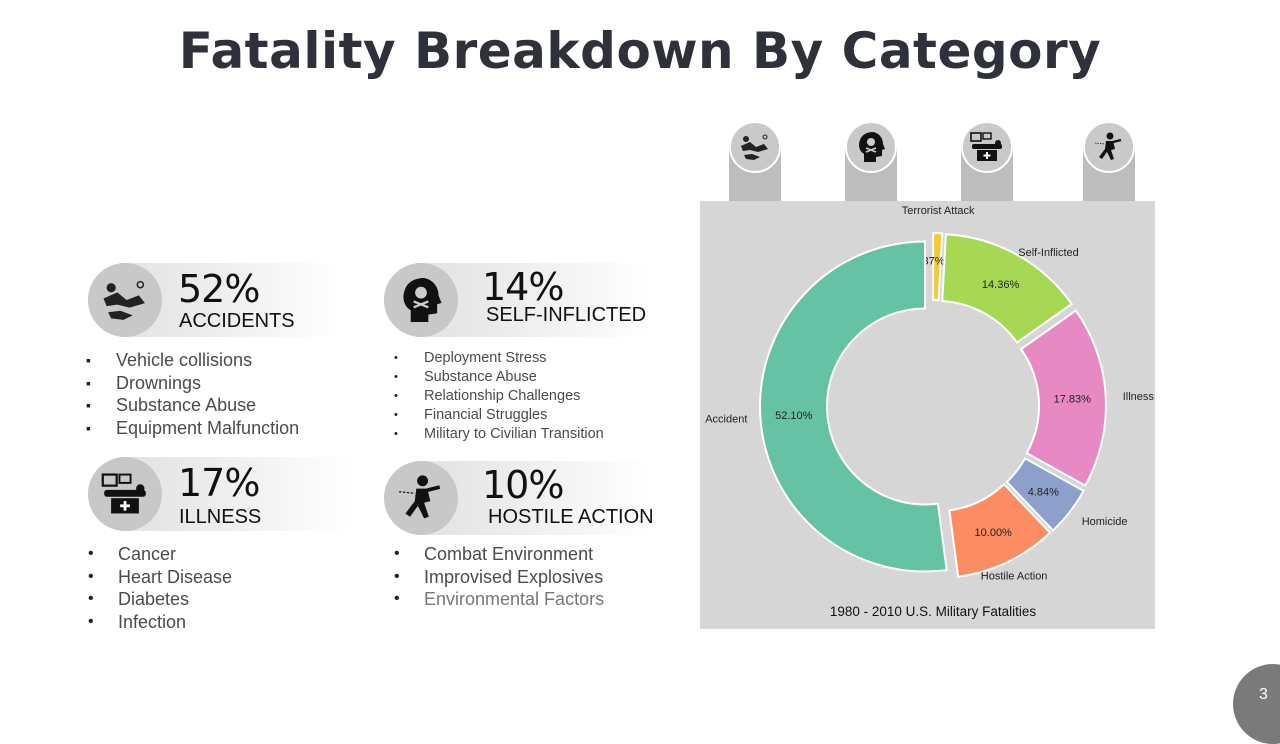 The height and width of the screenshot is (744, 1280). I want to click on slice-percent-label: 52.10%, so click(794, 416).